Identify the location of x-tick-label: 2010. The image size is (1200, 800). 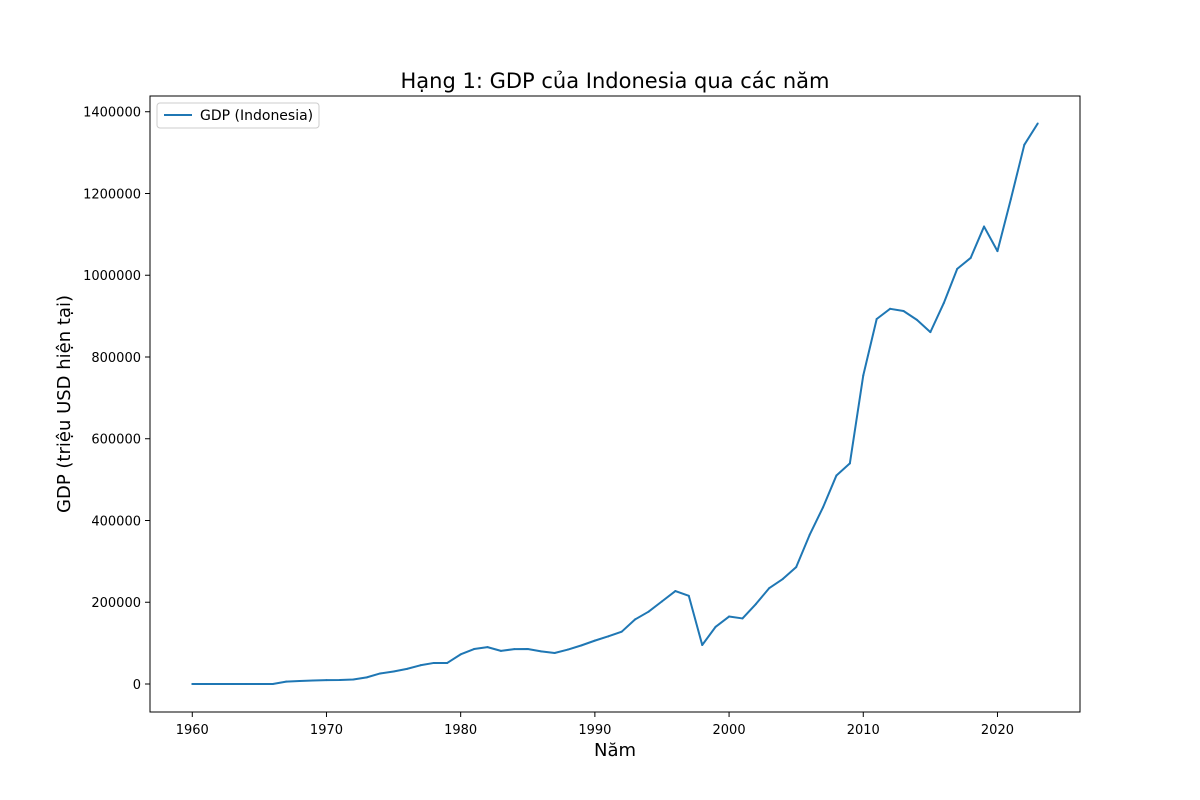
(863, 730).